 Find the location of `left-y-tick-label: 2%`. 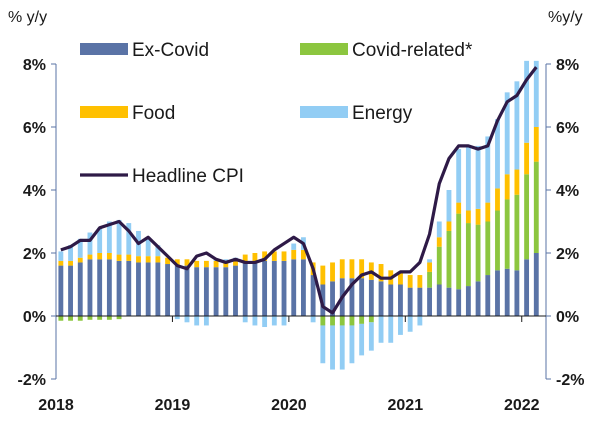

left-y-tick-label: 2% is located at coordinates (34, 254).